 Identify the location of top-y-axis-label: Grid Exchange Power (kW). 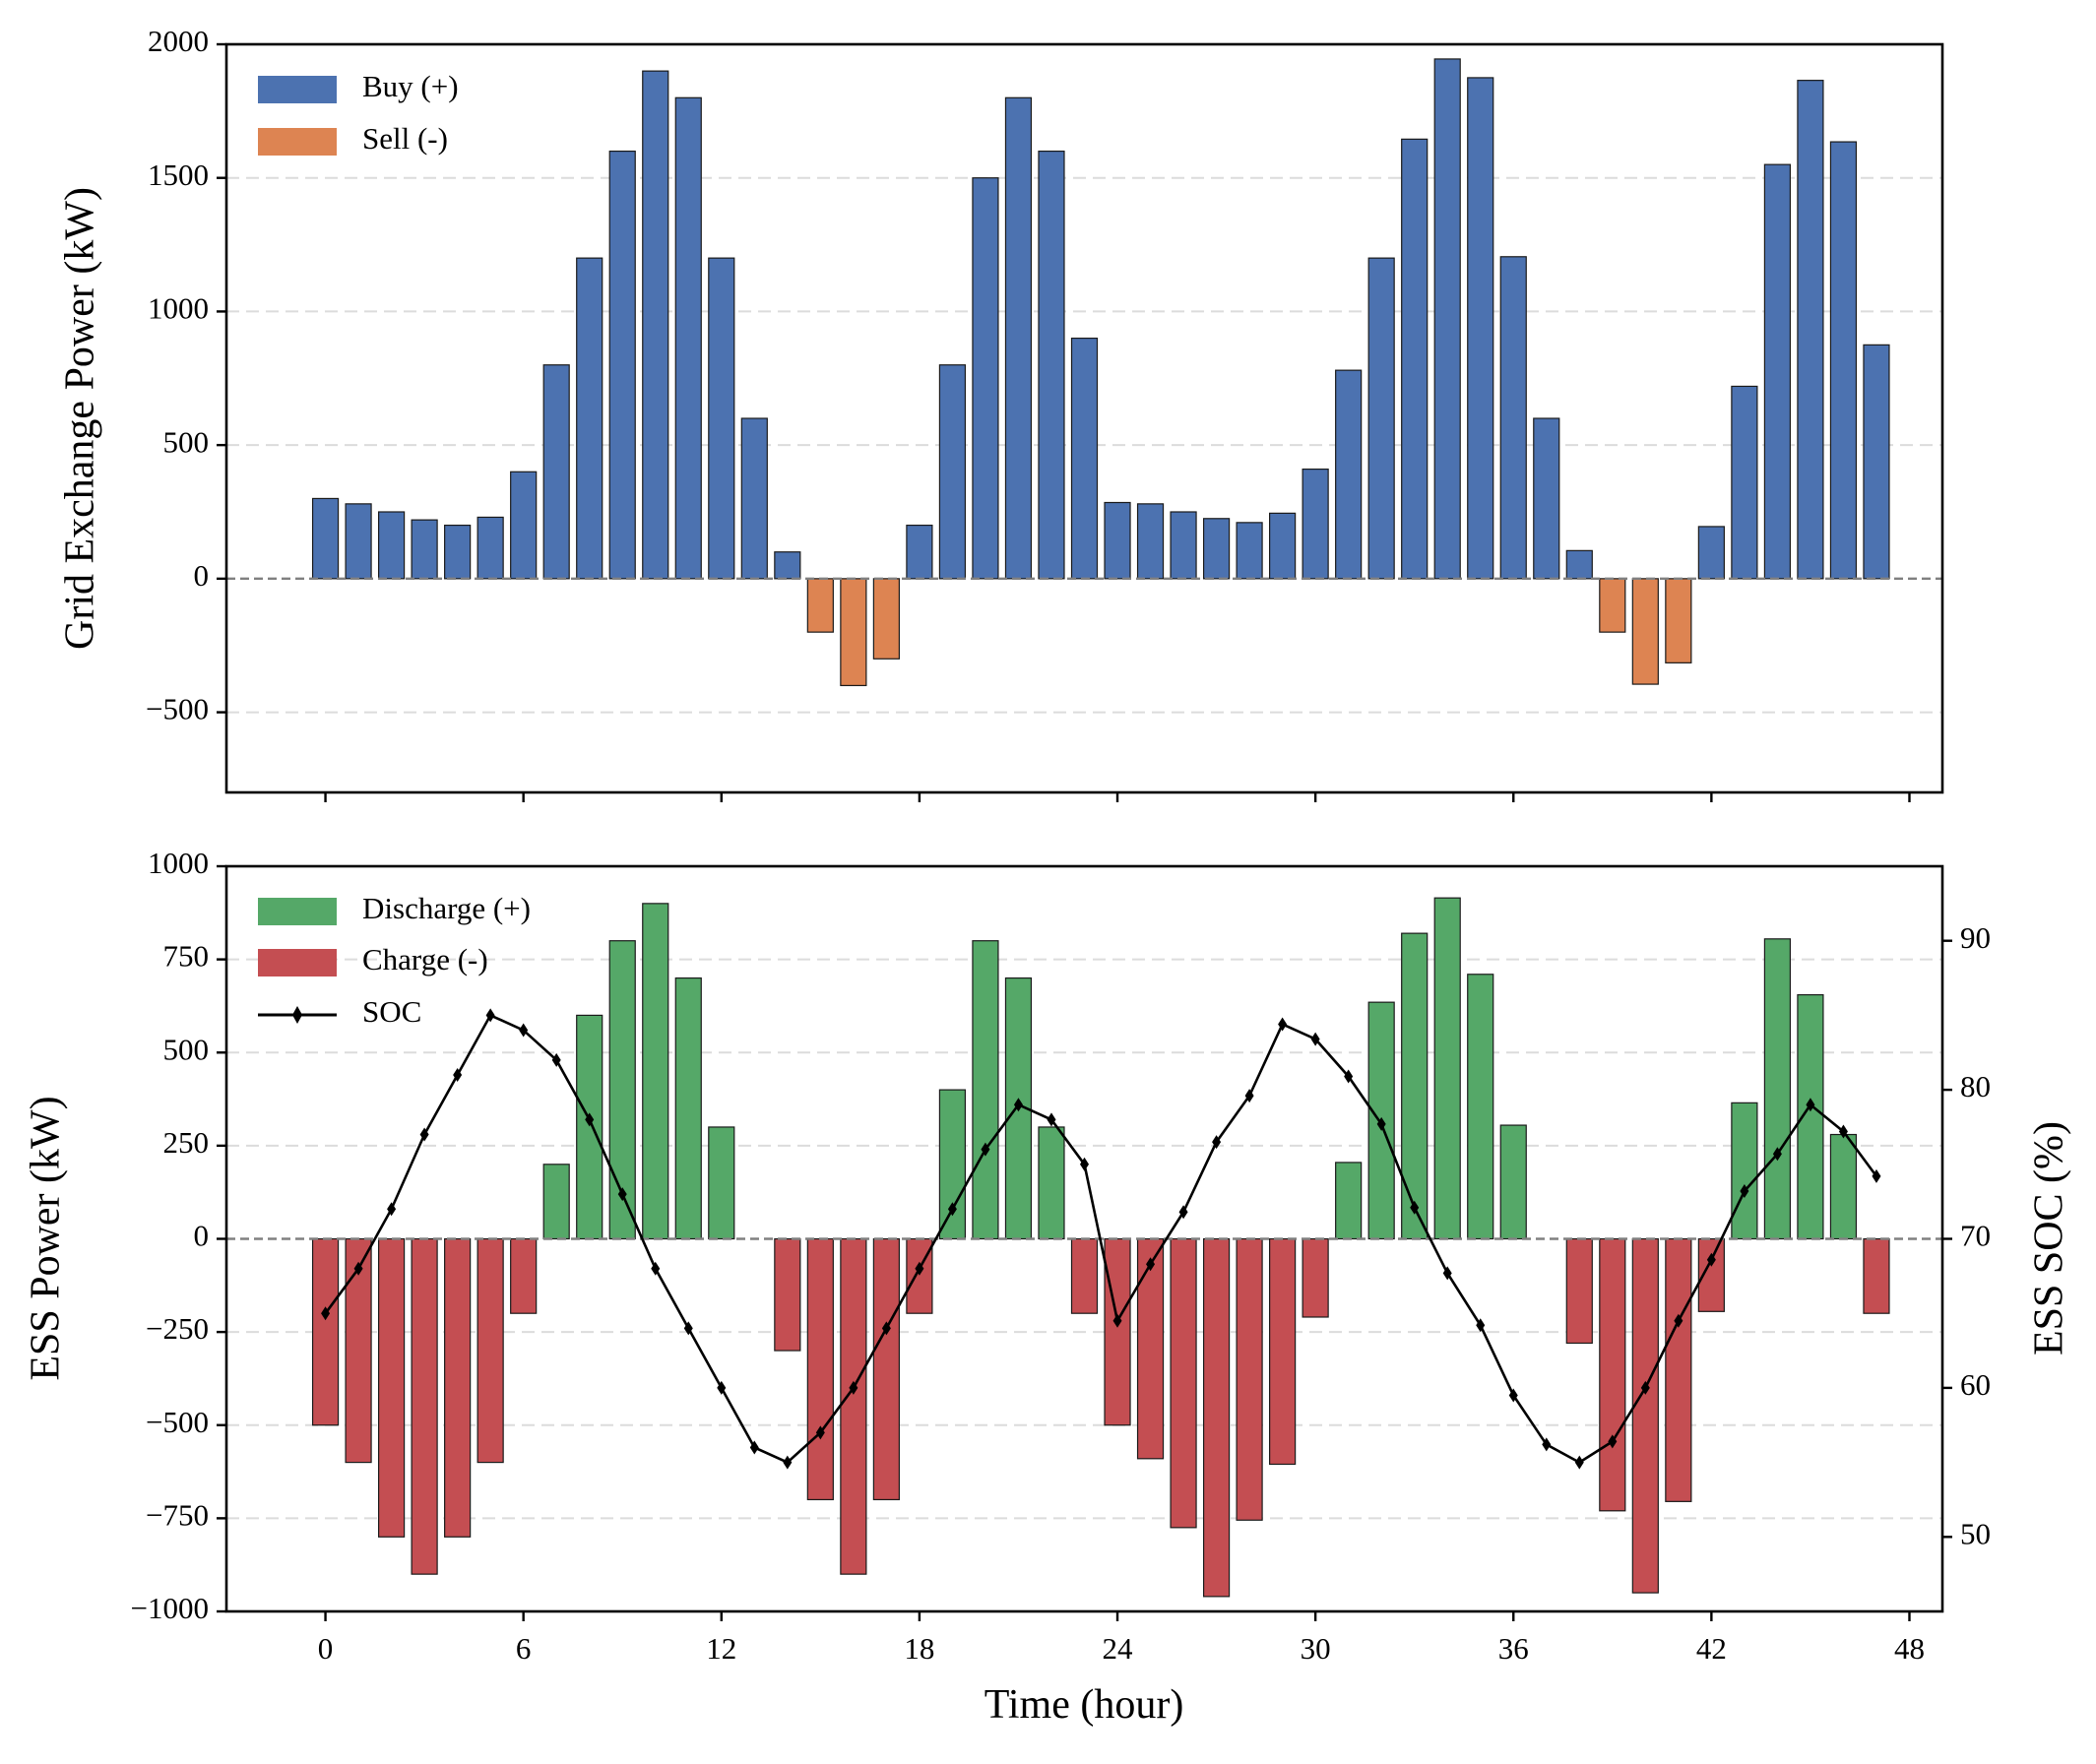
(80, 418).